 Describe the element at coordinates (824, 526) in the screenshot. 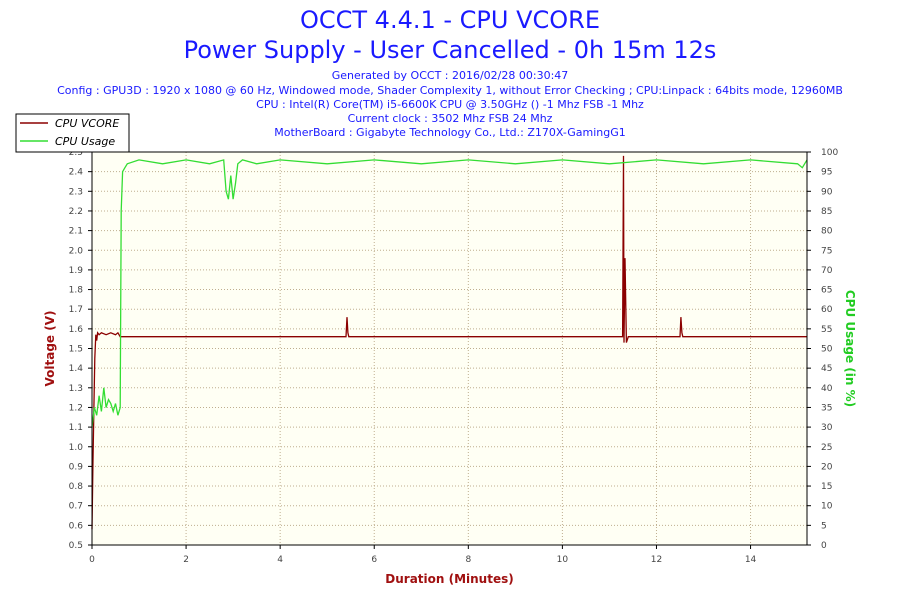

I see `y2-tick-label: 5` at that location.